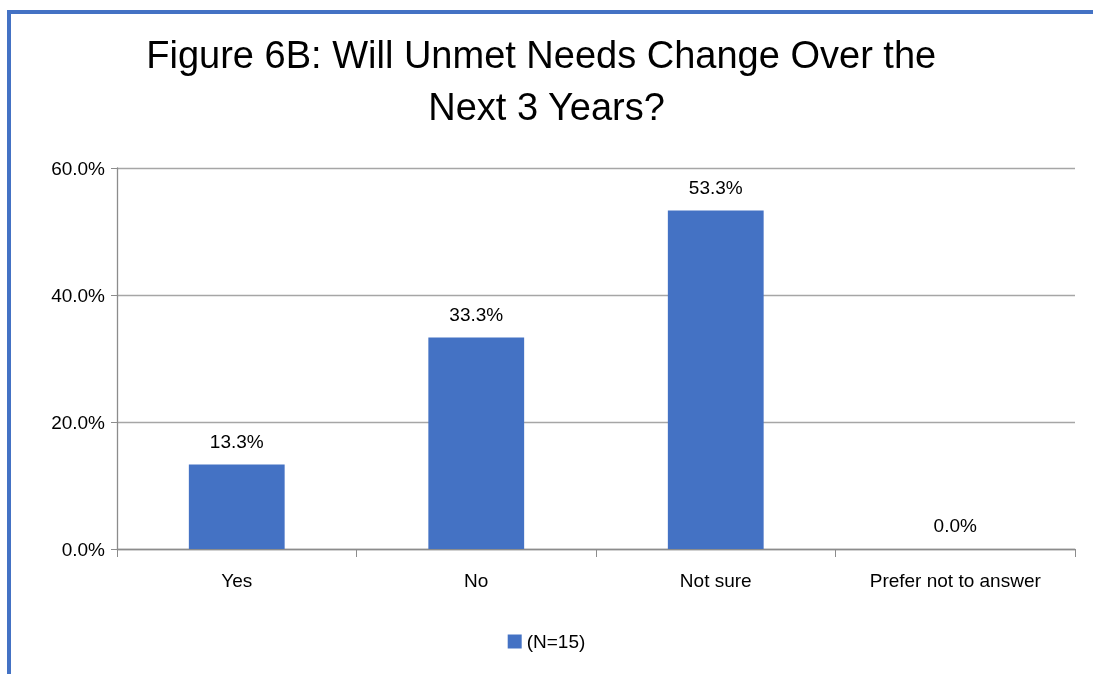 The height and width of the screenshot is (674, 1093). Describe the element at coordinates (556, 641) in the screenshot. I see `legend-label: (N=15)` at that location.